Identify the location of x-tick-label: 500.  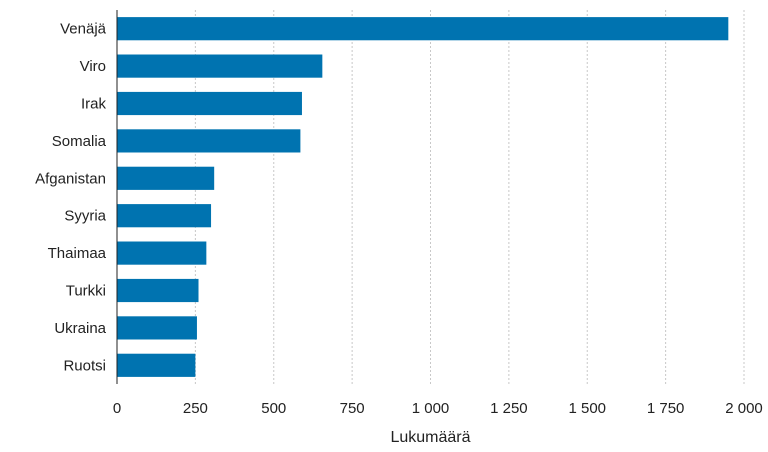
(273, 408).